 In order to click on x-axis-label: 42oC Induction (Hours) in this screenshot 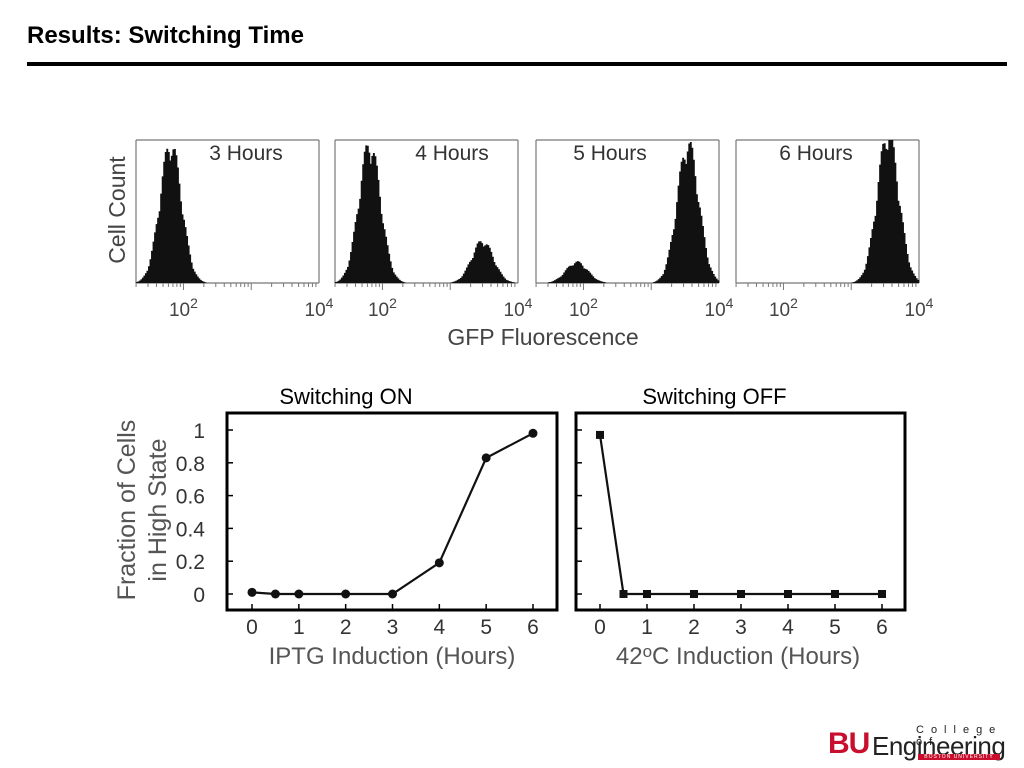, I will do `click(738, 656)`.